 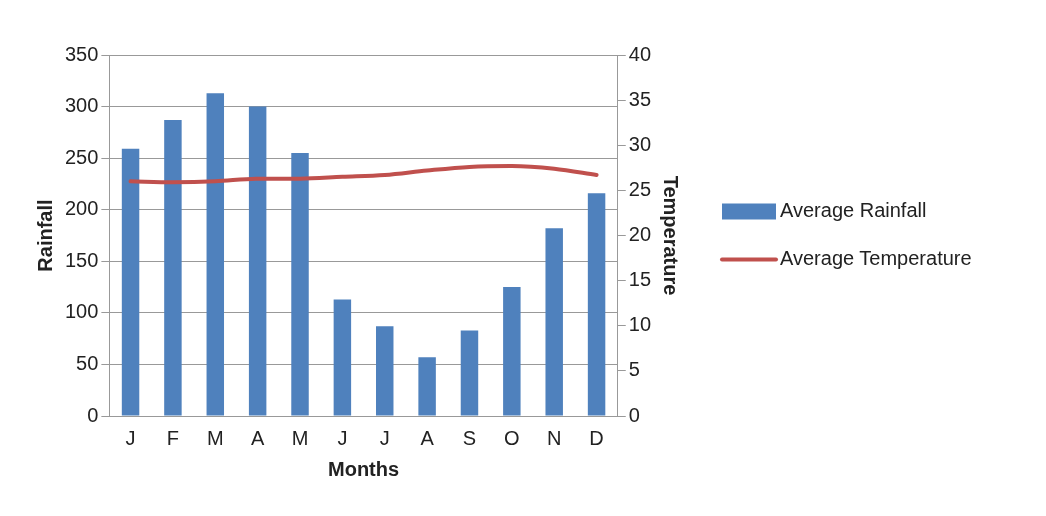 I want to click on x-tick-label: O, so click(x=512, y=437).